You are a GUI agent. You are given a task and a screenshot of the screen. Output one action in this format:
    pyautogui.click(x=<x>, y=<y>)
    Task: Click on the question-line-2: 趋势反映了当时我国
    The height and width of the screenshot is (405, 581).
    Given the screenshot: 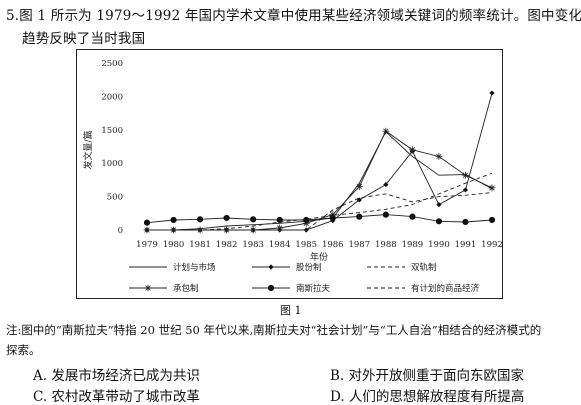 What is the action you would take?
    pyautogui.click(x=83, y=37)
    